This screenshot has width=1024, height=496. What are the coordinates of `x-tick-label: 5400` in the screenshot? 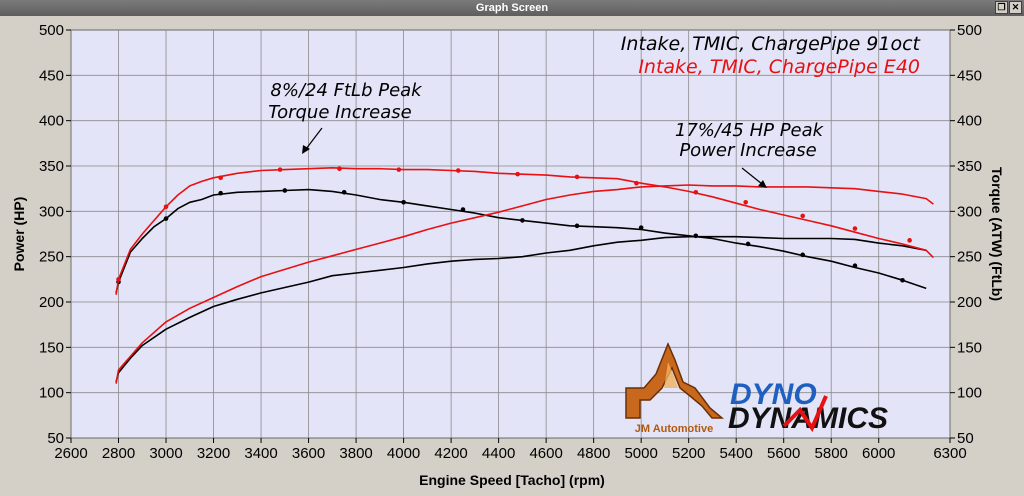 It's located at (736, 453).